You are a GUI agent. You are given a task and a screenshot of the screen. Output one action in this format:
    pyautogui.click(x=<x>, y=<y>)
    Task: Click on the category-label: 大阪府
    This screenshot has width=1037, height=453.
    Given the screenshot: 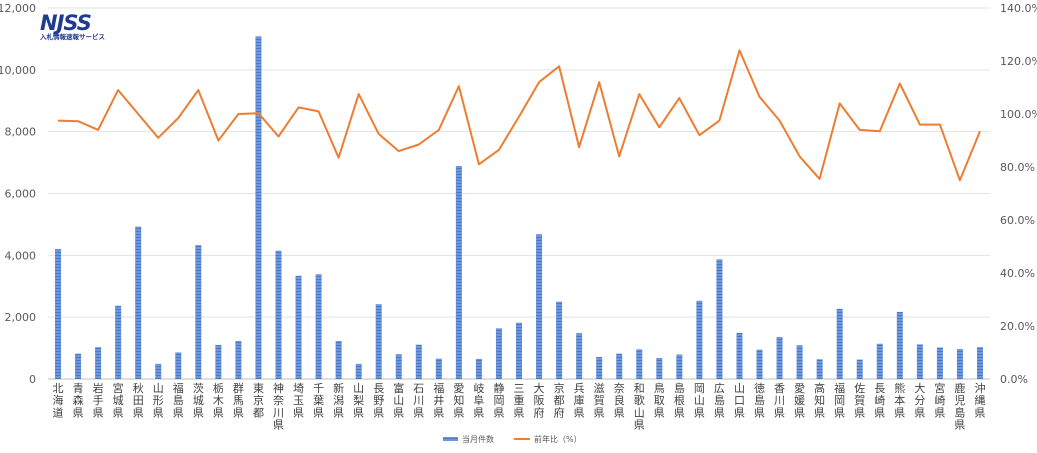 What is the action you would take?
    pyautogui.click(x=539, y=400)
    